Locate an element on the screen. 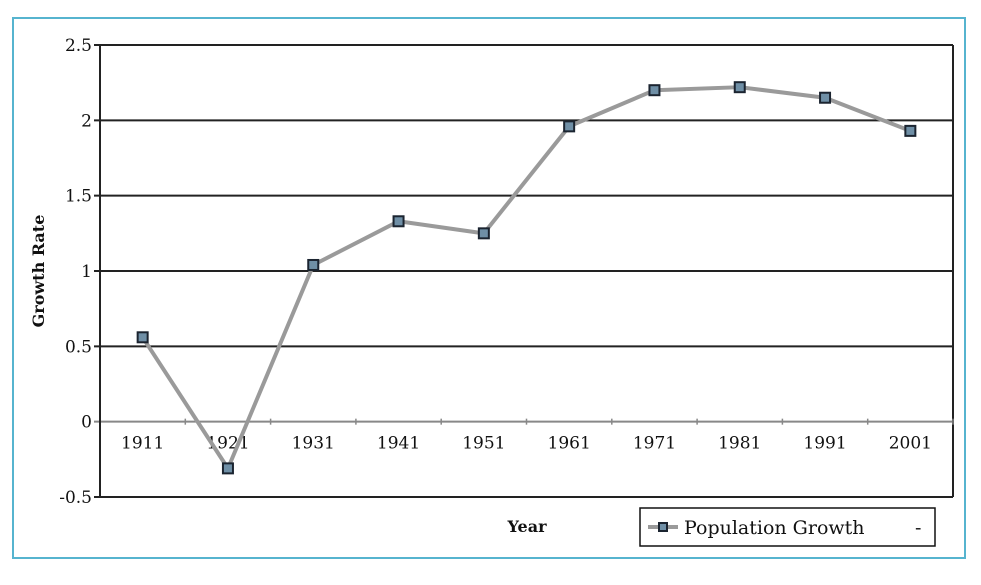  y-tick-label: 2 is located at coordinates (86, 121).